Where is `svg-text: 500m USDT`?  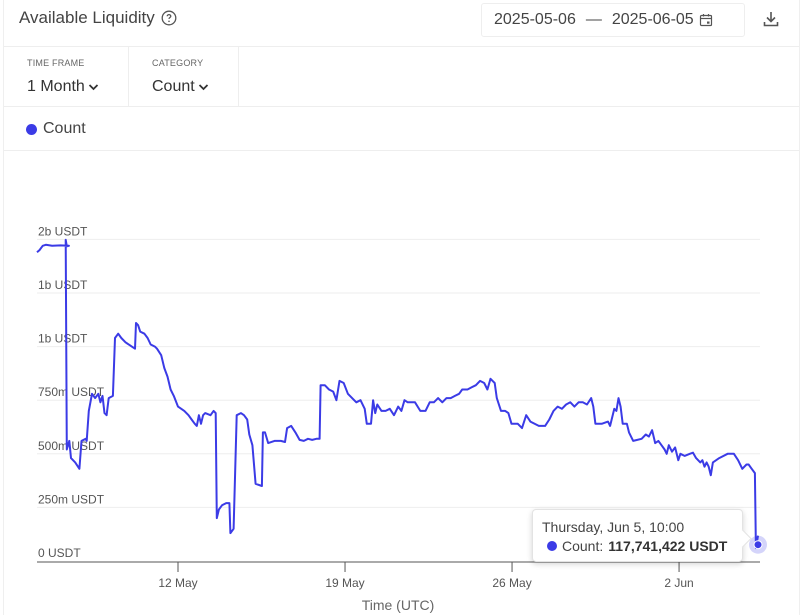 svg-text: 500m USDT is located at coordinates (71, 446).